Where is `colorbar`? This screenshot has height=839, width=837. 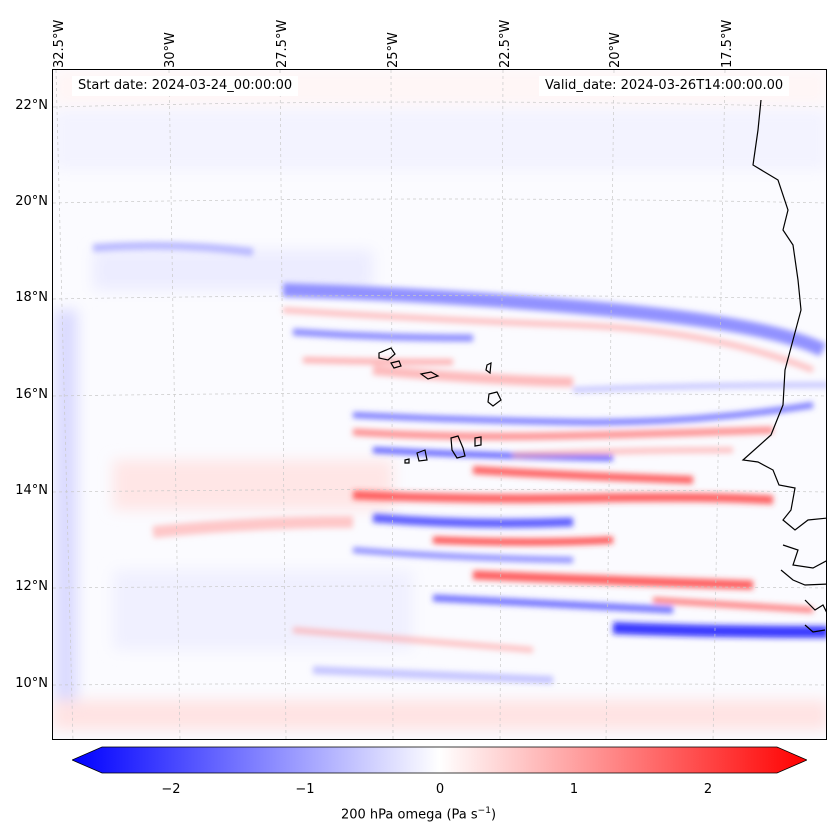
colorbar is located at coordinates (439, 760).